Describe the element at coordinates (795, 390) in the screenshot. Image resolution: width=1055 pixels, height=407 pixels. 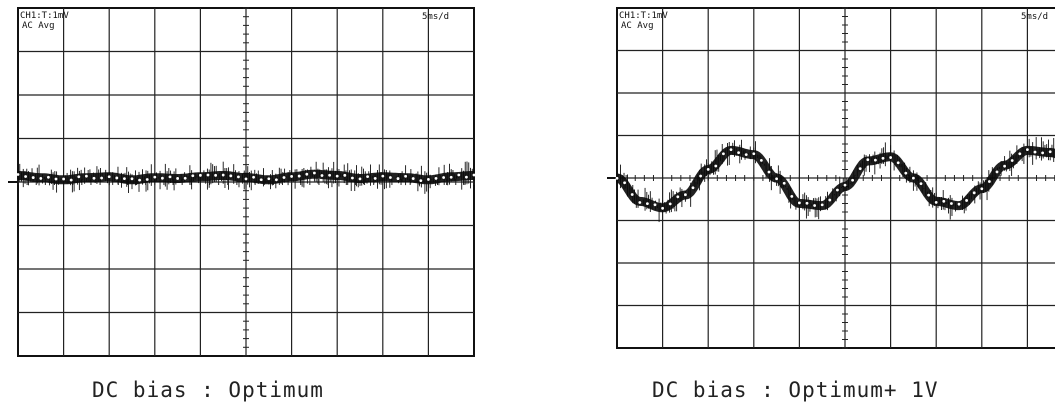
I see `caption-right: DC bias : Optimum+ 1V` at that location.